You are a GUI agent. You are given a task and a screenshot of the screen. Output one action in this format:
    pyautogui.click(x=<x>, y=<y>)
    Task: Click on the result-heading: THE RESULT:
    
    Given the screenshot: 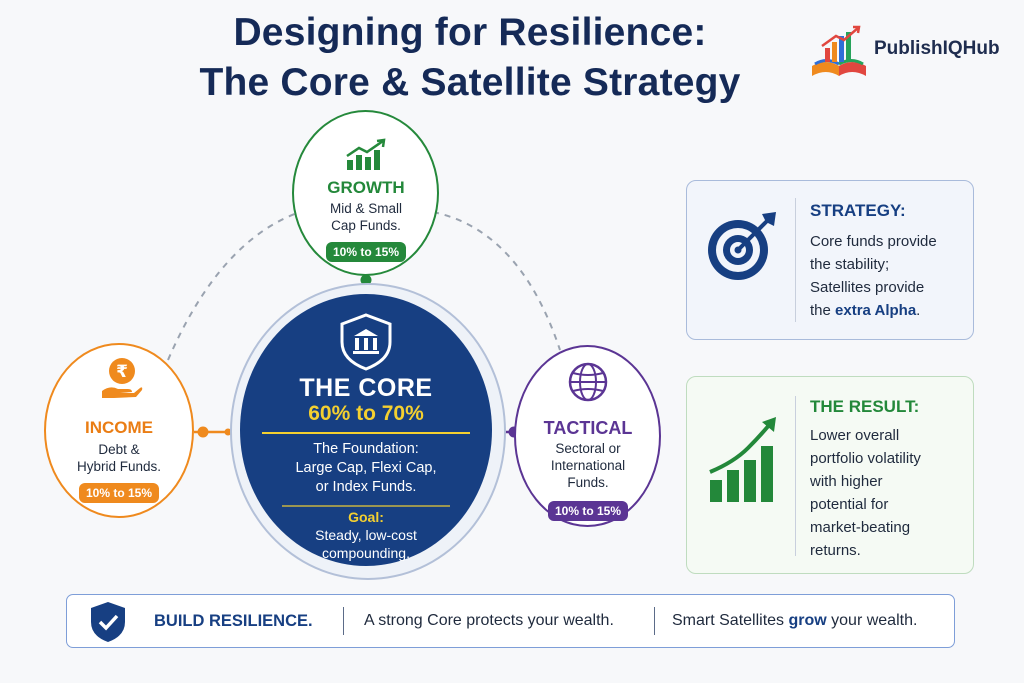 What is the action you would take?
    pyautogui.click(x=865, y=406)
    